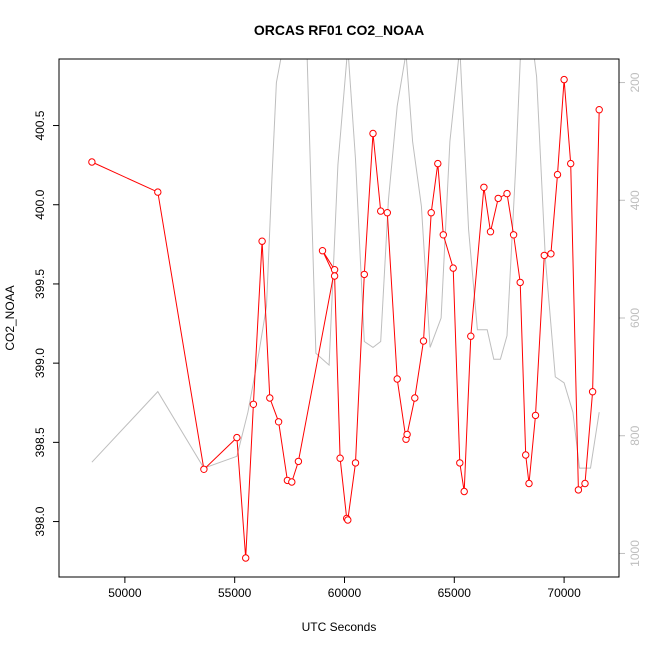  What do you see at coordinates (635, 318) in the screenshot?
I see `y2-tick-label: 600` at bounding box center [635, 318].